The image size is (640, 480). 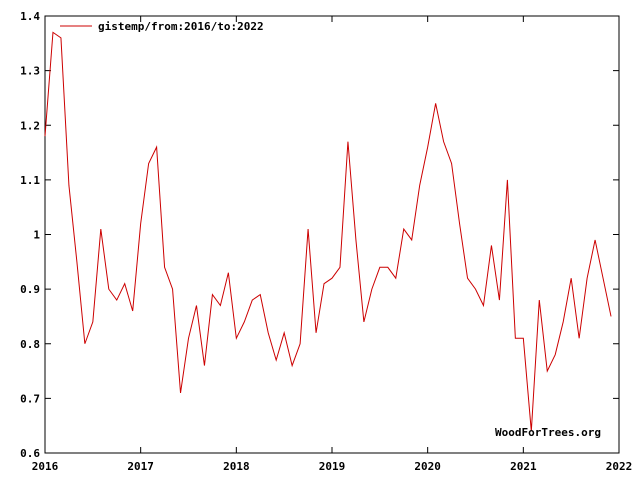 What do you see at coordinates (30, 71) in the screenshot?
I see `y-tick-label: 1.3` at bounding box center [30, 71].